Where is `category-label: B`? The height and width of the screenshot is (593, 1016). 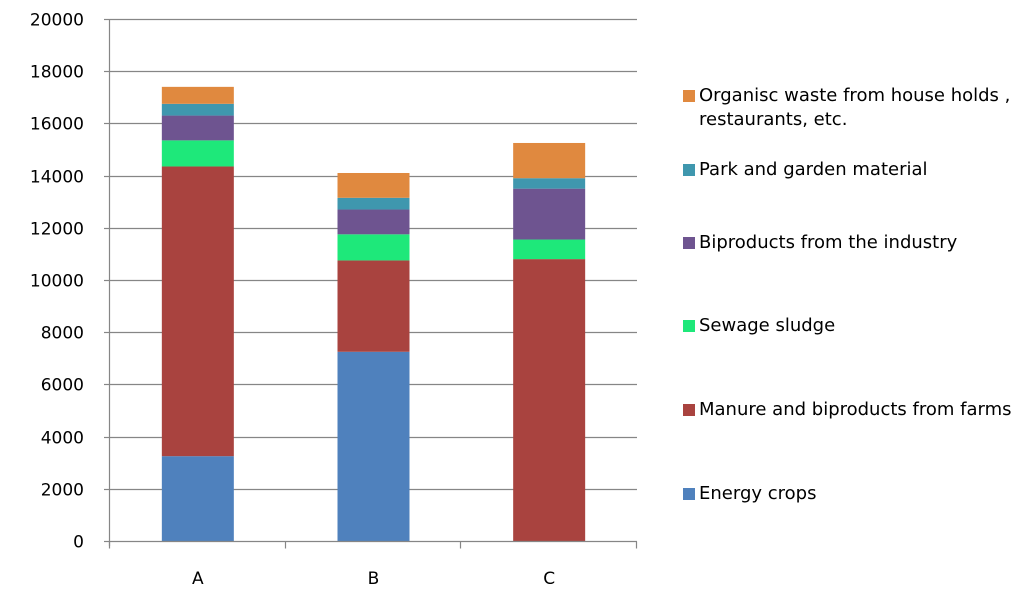
category-label: B is located at coordinates (374, 579).